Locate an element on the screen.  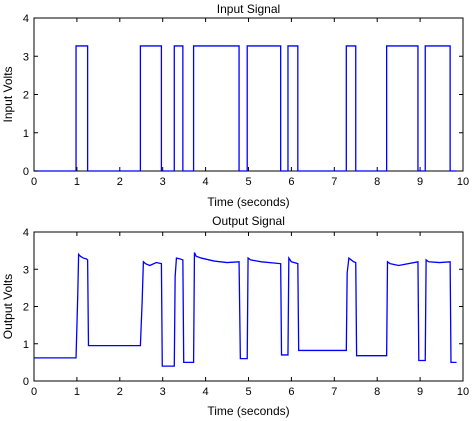
chart-title: Input Signal is located at coordinates (248, 9).